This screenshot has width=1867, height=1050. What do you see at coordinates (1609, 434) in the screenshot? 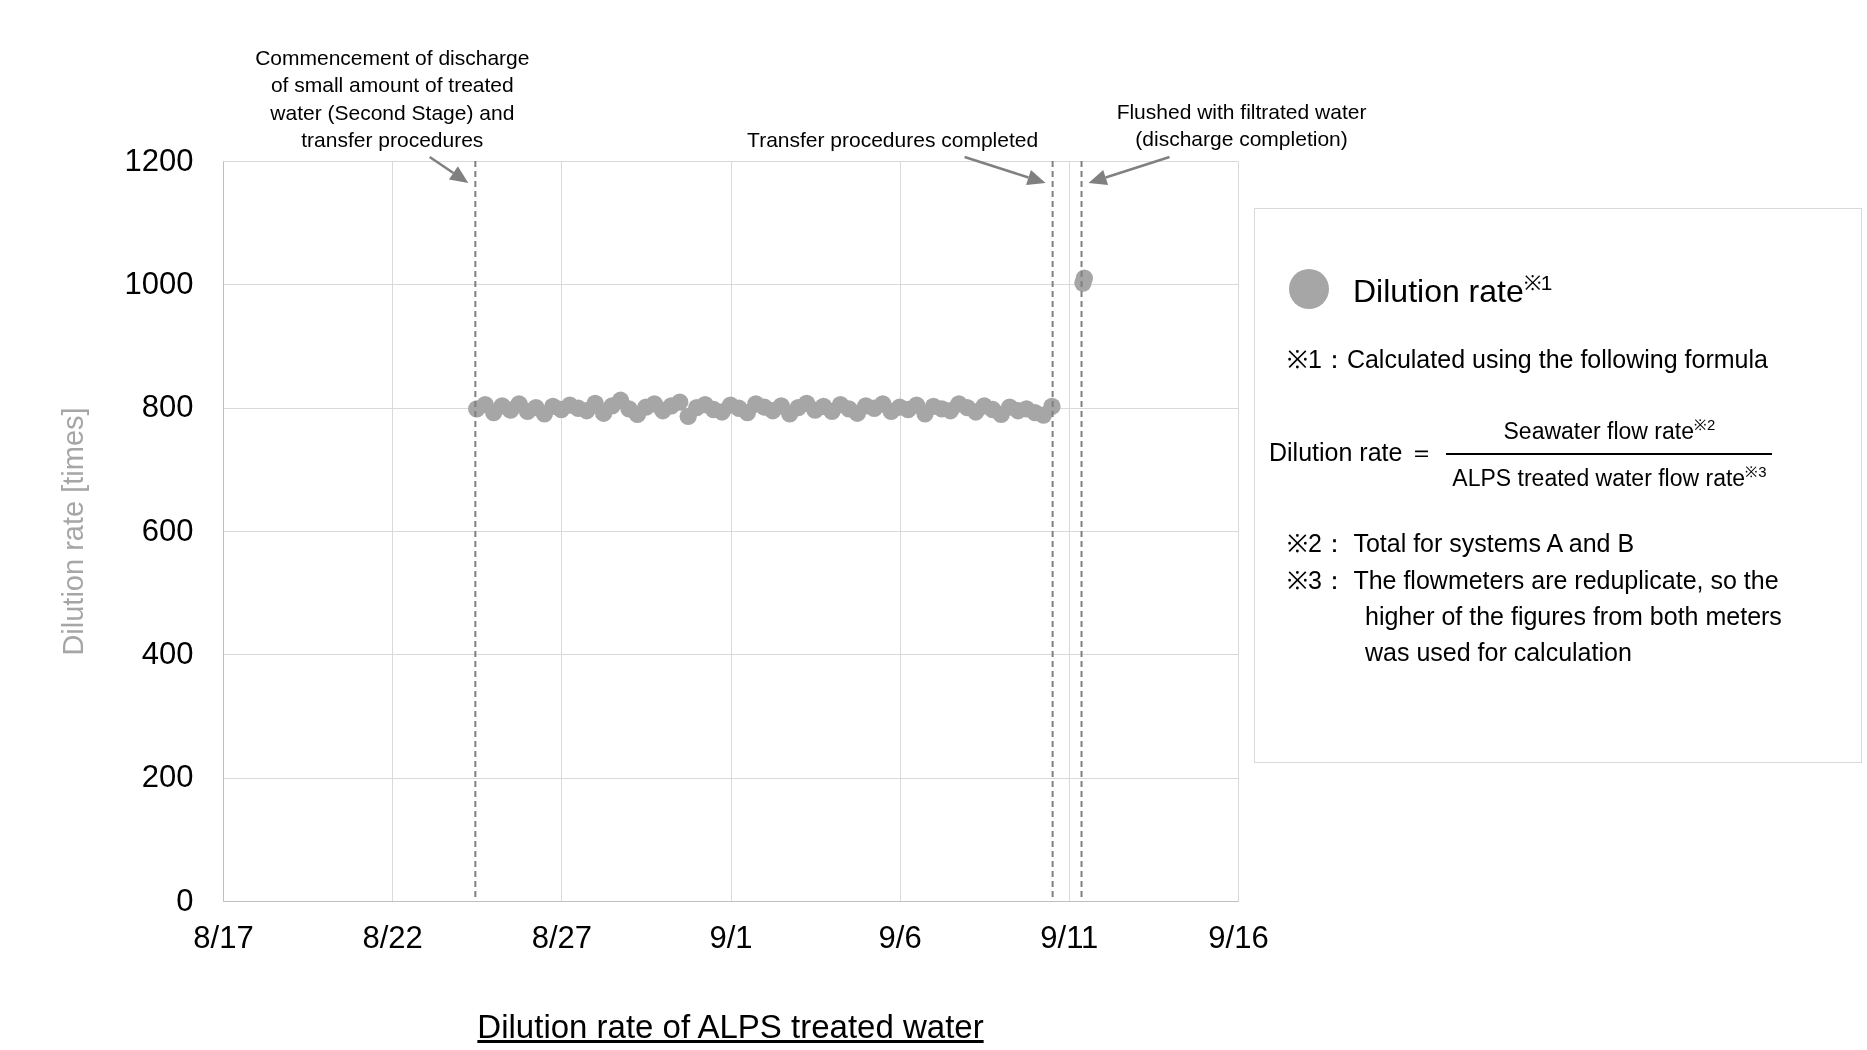
I see `text: Seawater flow rate$^{※2}$` at bounding box center [1609, 434].